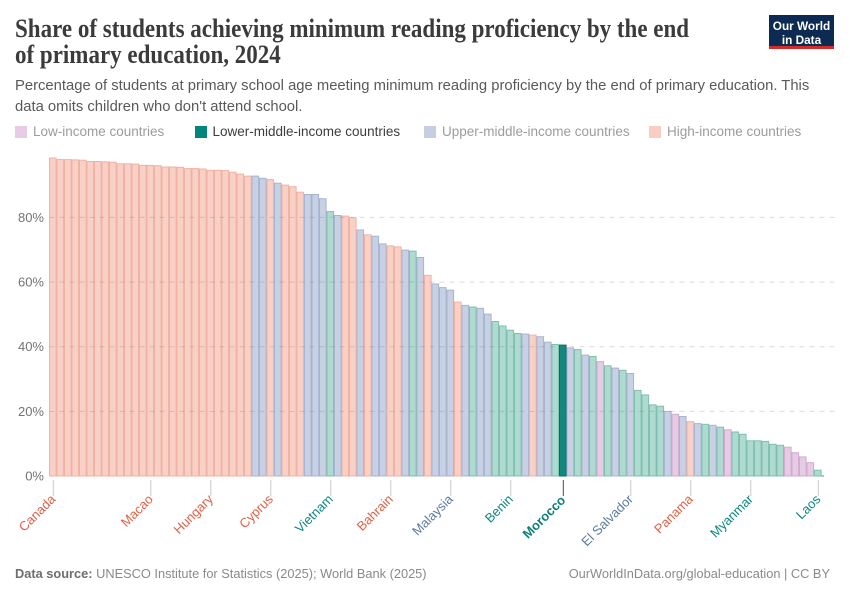 This screenshot has width=850, height=600. What do you see at coordinates (314, 514) in the screenshot?
I see `svg-text: Vietnam` at bounding box center [314, 514].